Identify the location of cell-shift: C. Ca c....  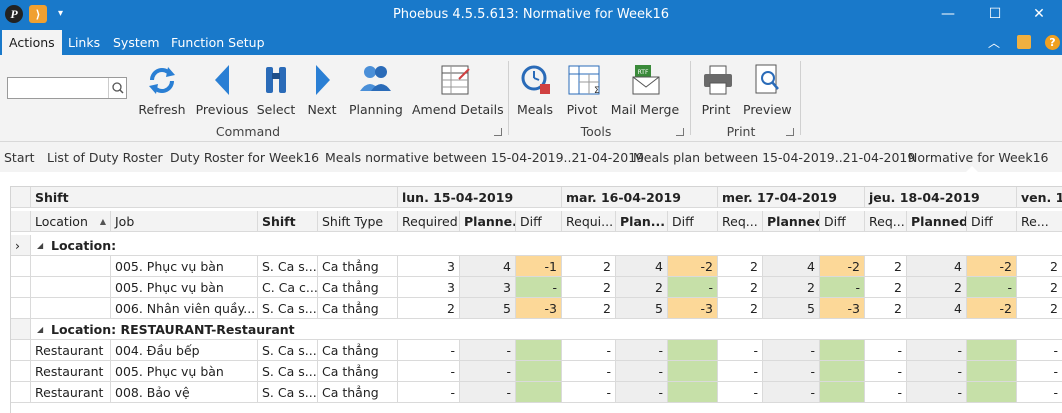
(288, 287).